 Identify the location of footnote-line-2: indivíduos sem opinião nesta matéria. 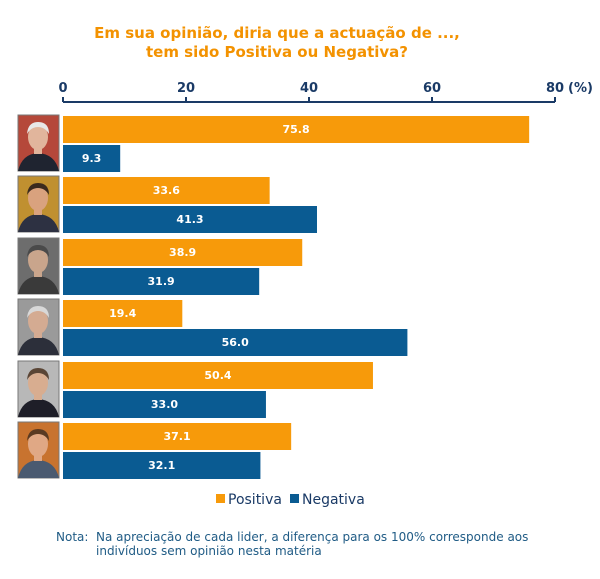
(209, 551).